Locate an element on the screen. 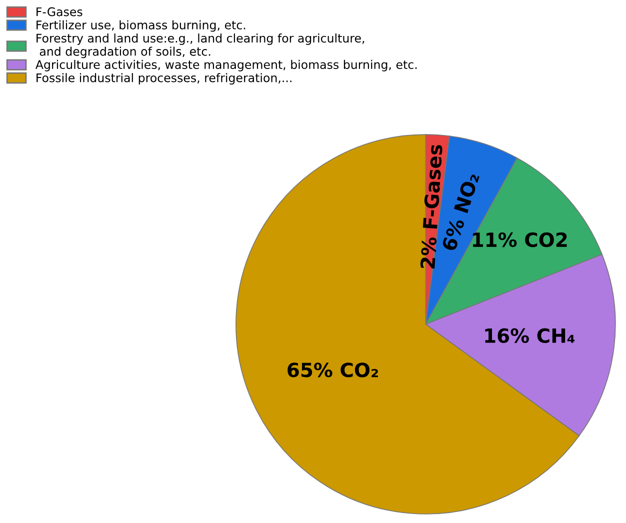 This screenshot has width=626, height=523. data-label: 2% F-Gases is located at coordinates (431, 206).